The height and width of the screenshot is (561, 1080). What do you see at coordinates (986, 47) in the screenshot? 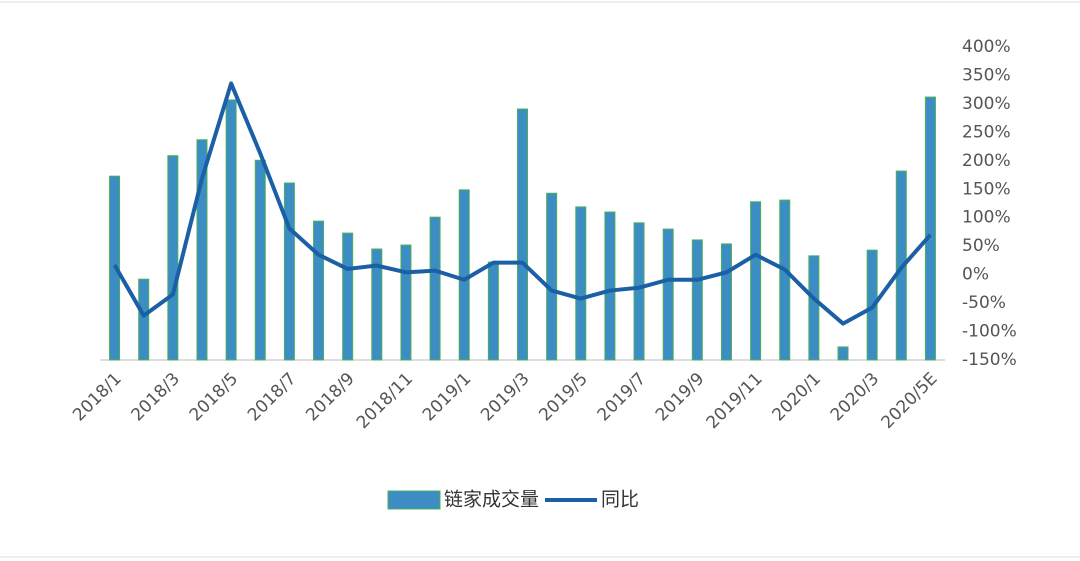
I see `y-tick-label: 400%` at bounding box center [986, 47].